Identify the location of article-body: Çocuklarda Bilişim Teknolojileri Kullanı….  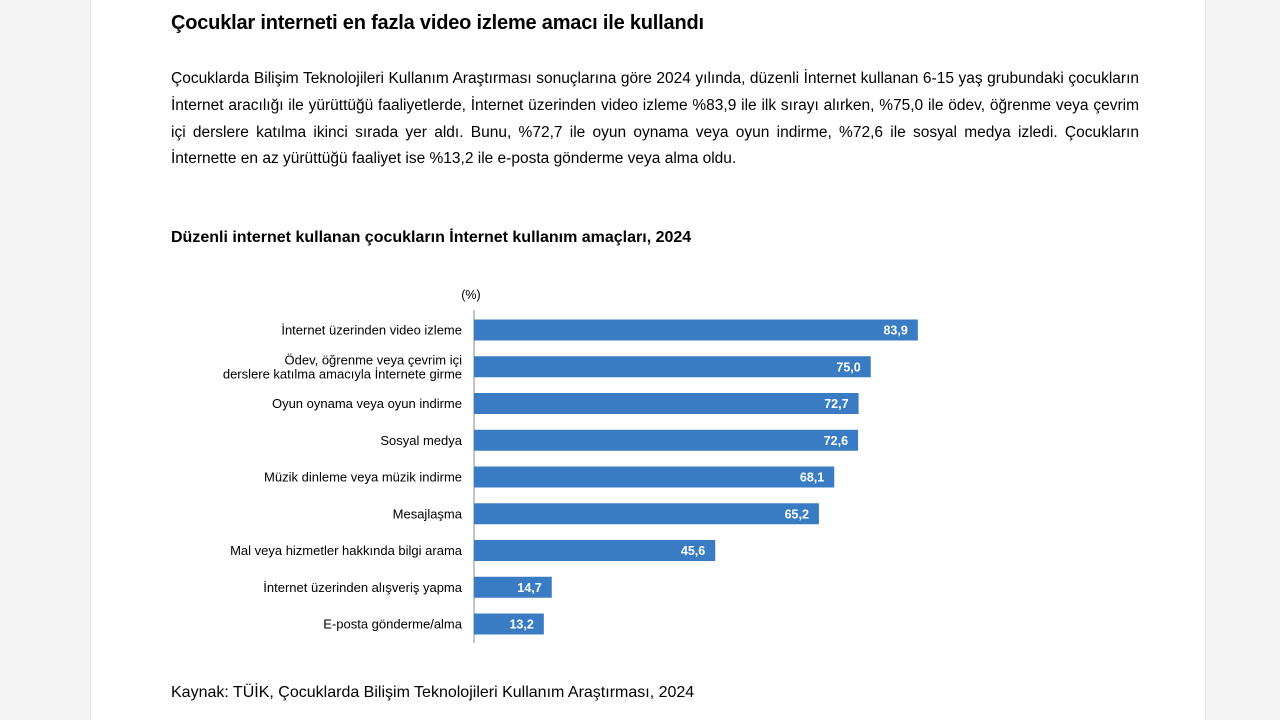
(655, 119).